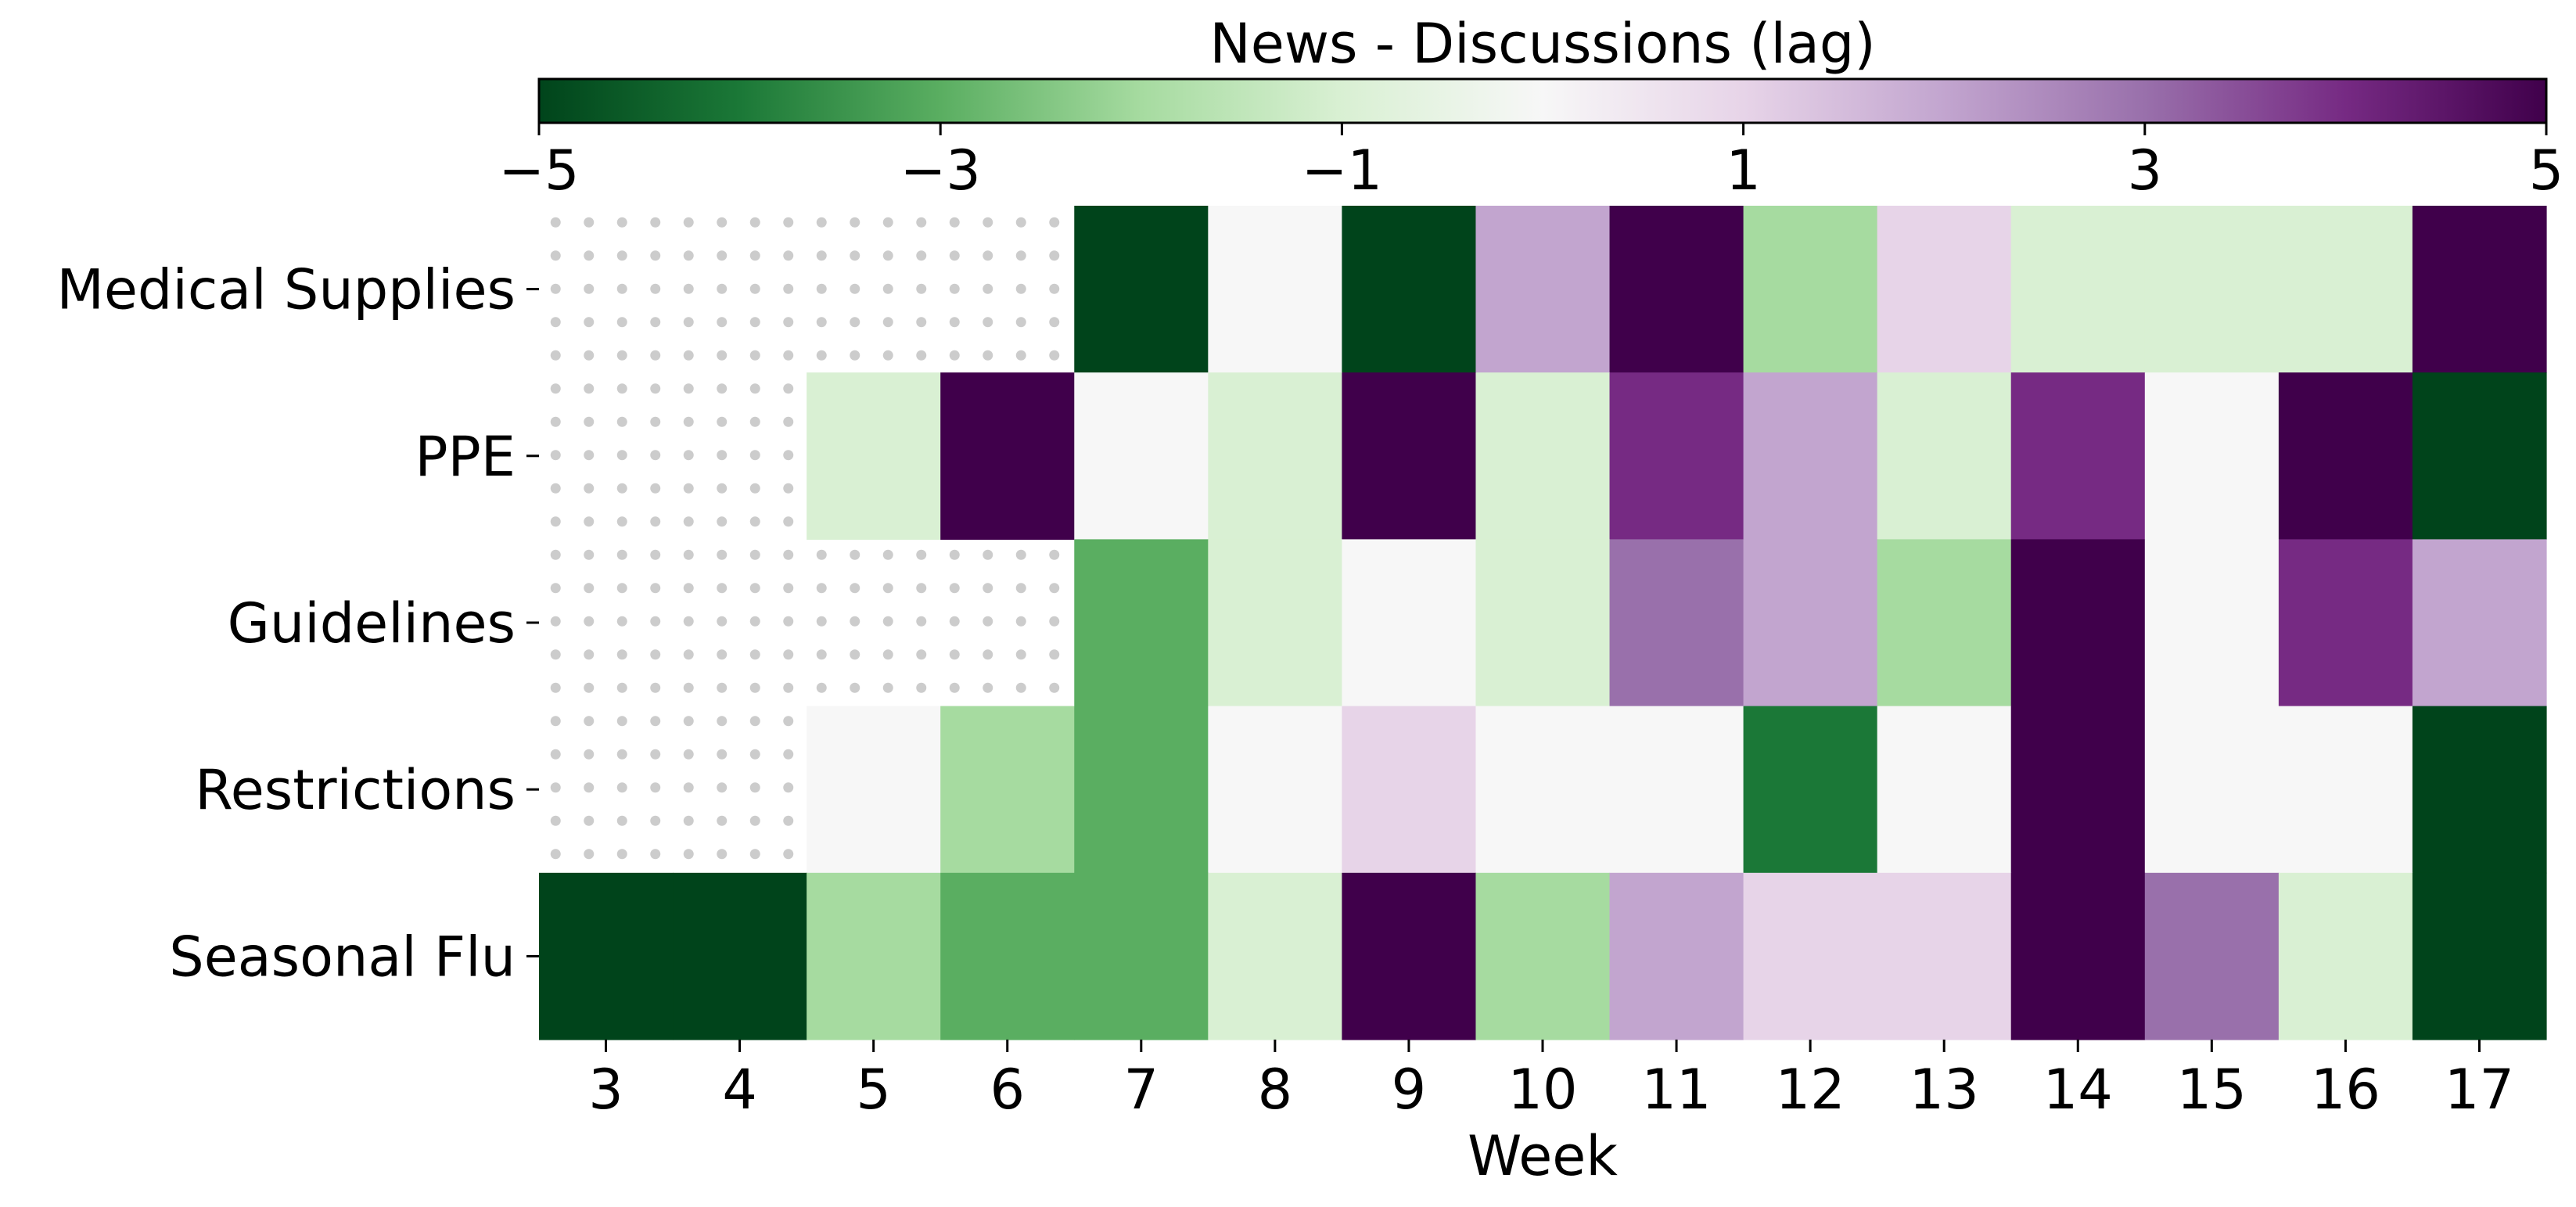 Image resolution: width=2576 pixels, height=1207 pixels. Describe the element at coordinates (739, 1090) in the screenshot. I see `x-tick-label: 4` at that location.